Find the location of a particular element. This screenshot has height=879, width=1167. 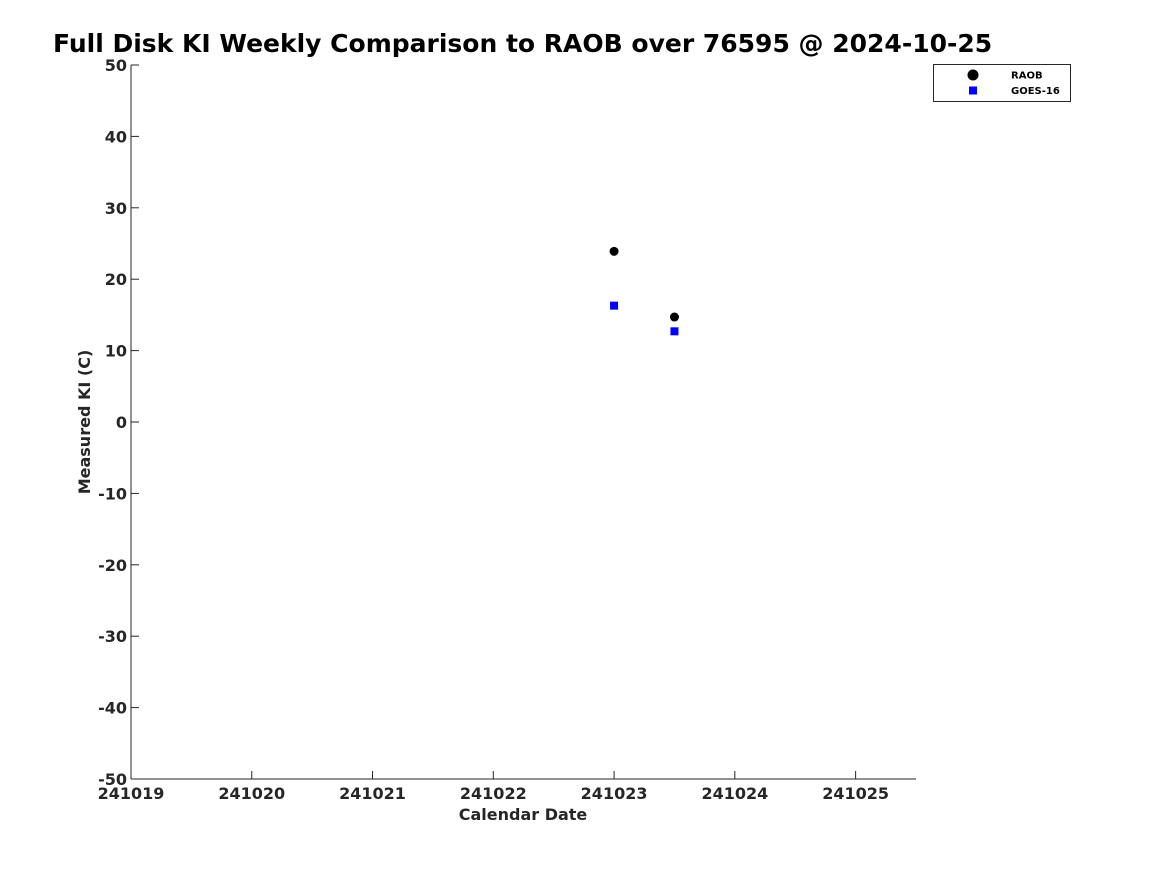

y-tick-label: -40 is located at coordinates (112, 708).